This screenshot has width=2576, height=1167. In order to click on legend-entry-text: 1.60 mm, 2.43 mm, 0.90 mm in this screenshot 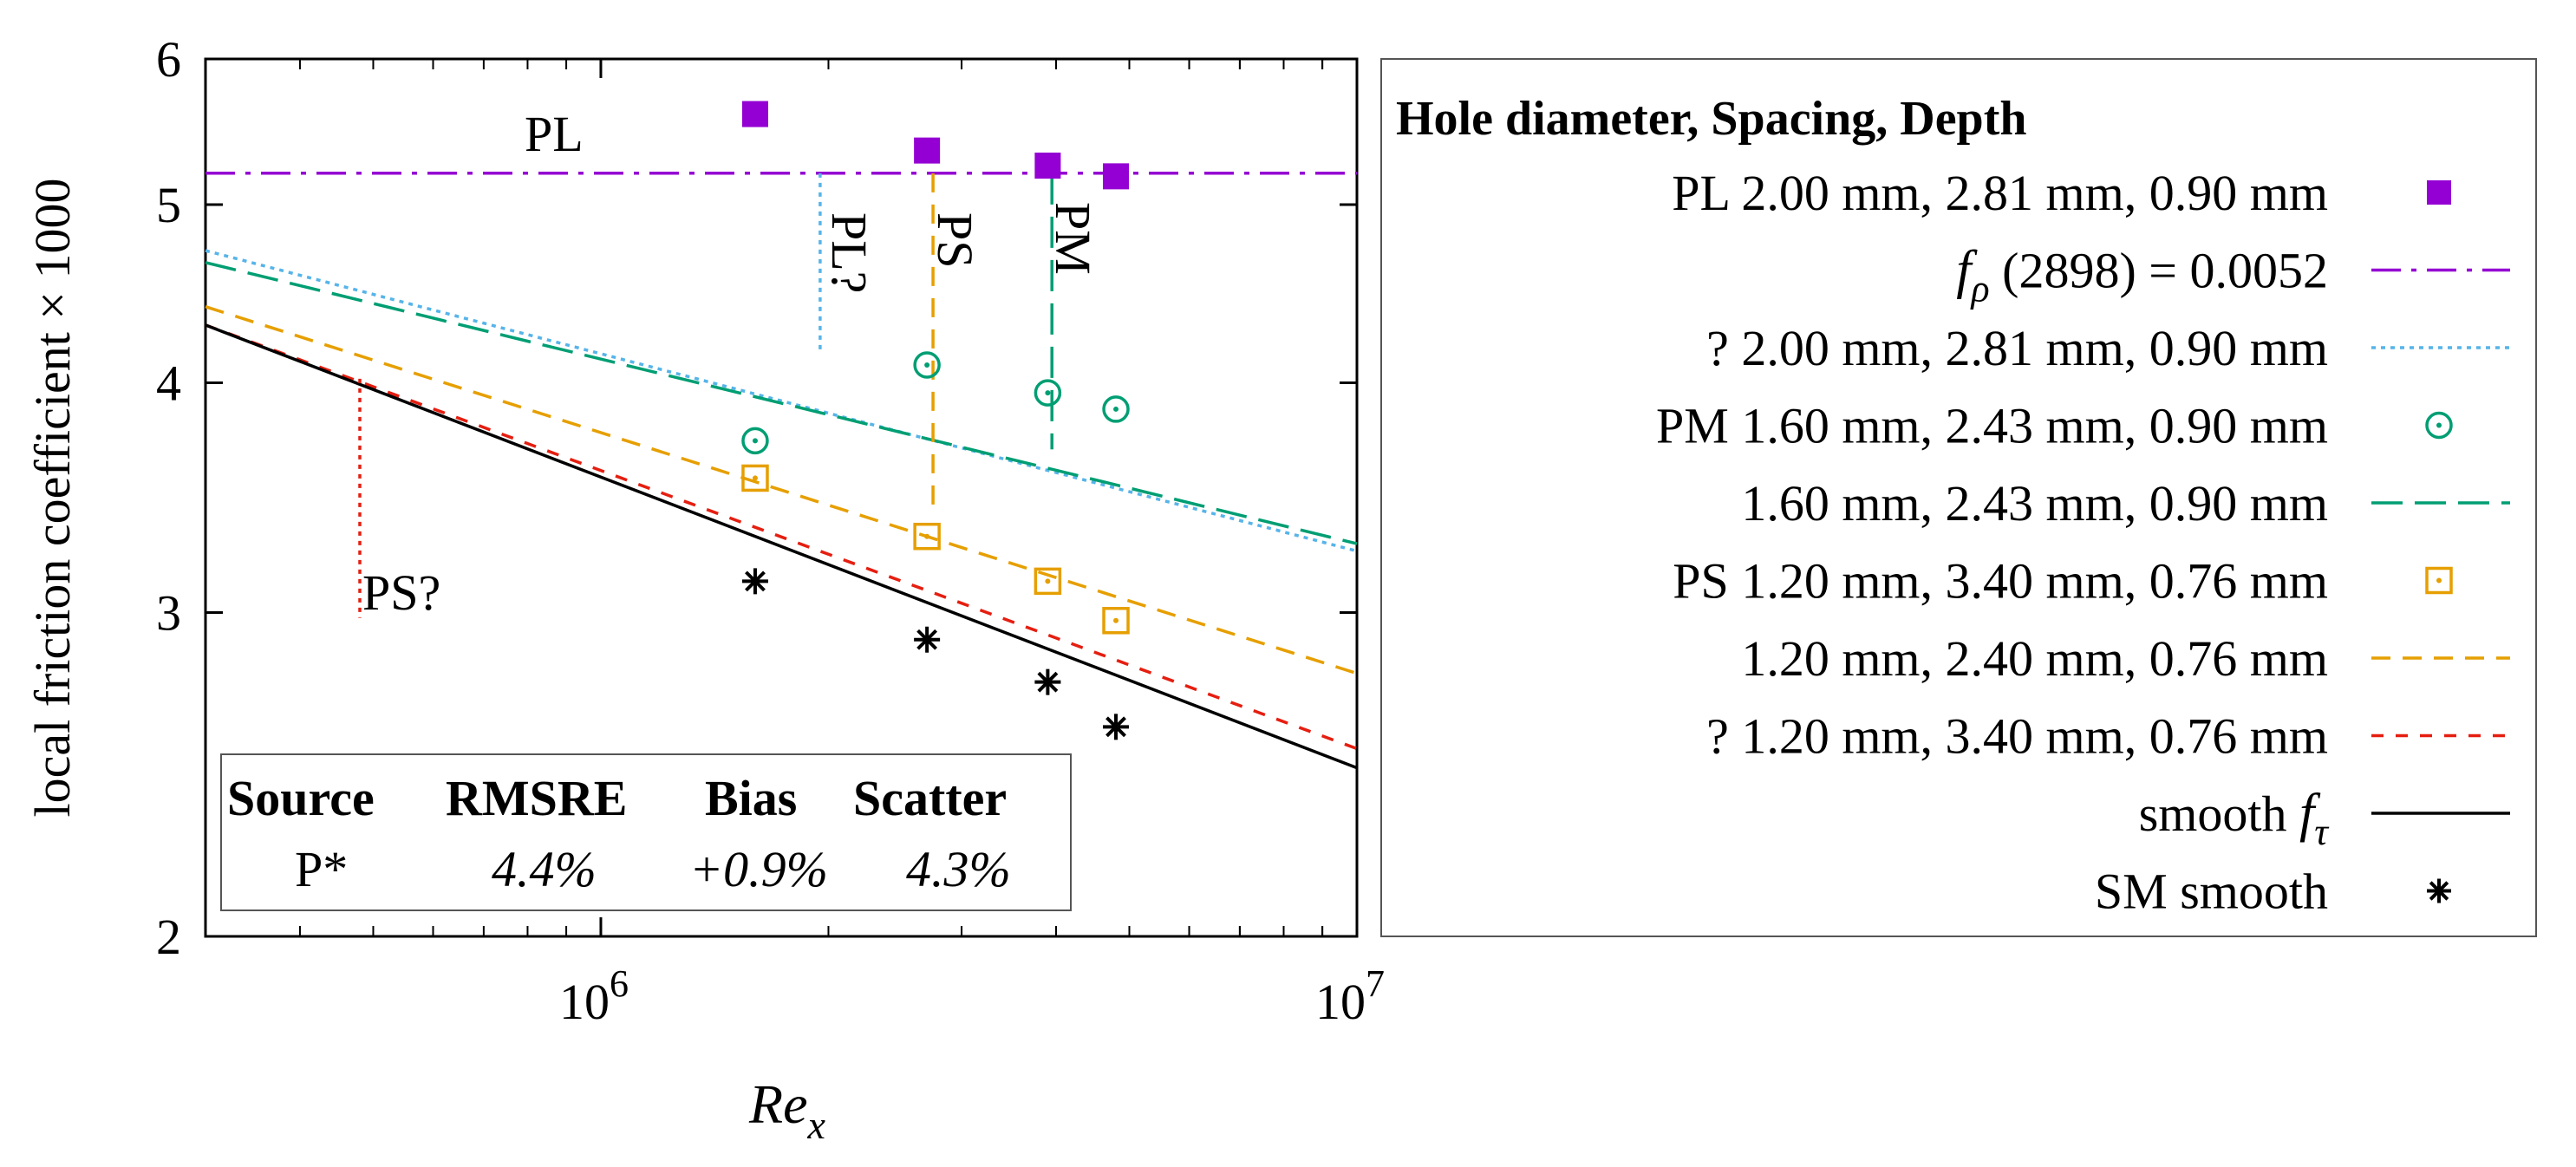, I will do `click(2035, 503)`.